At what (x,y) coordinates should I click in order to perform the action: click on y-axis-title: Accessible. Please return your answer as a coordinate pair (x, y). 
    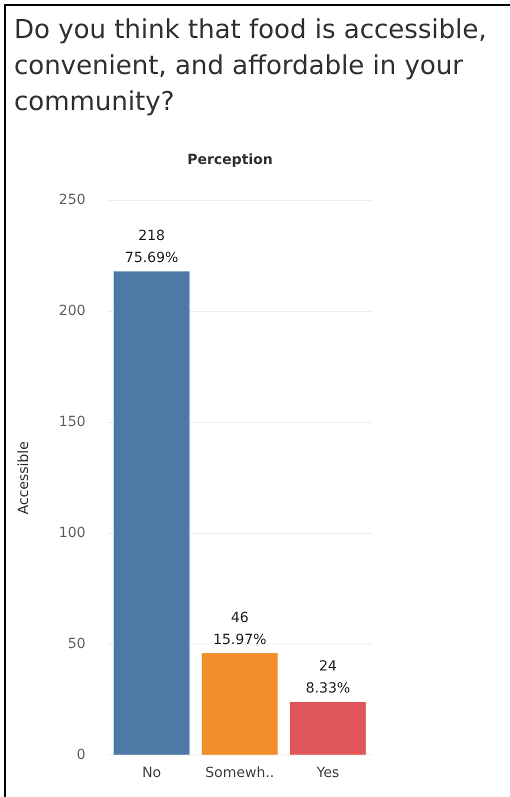
    Looking at the image, I should click on (24, 477).